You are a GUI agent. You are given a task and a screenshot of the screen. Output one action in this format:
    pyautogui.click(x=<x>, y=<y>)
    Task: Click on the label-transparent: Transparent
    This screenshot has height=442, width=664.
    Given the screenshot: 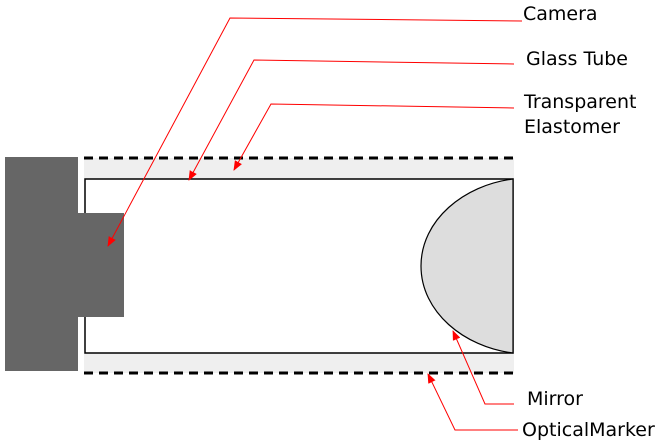 What is the action you would take?
    pyautogui.click(x=580, y=102)
    